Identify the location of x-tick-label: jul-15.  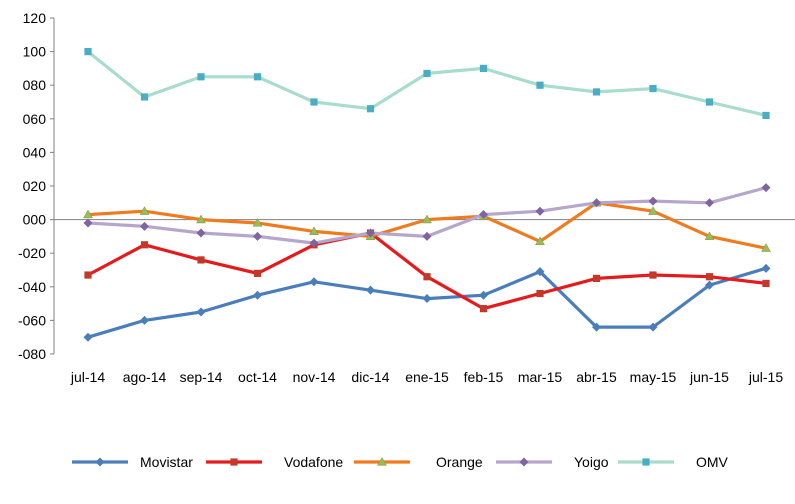
(765, 377).